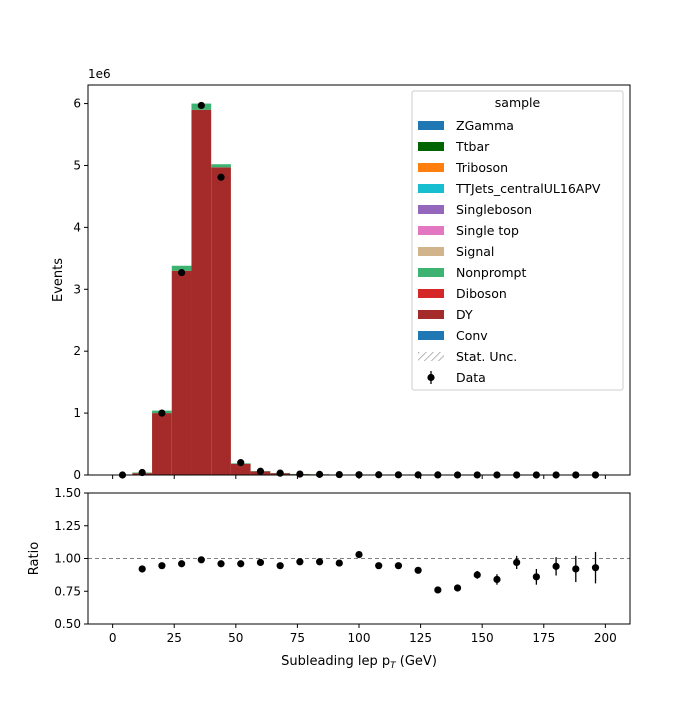  I want to click on y-tick-label: 2, so click(77, 351).